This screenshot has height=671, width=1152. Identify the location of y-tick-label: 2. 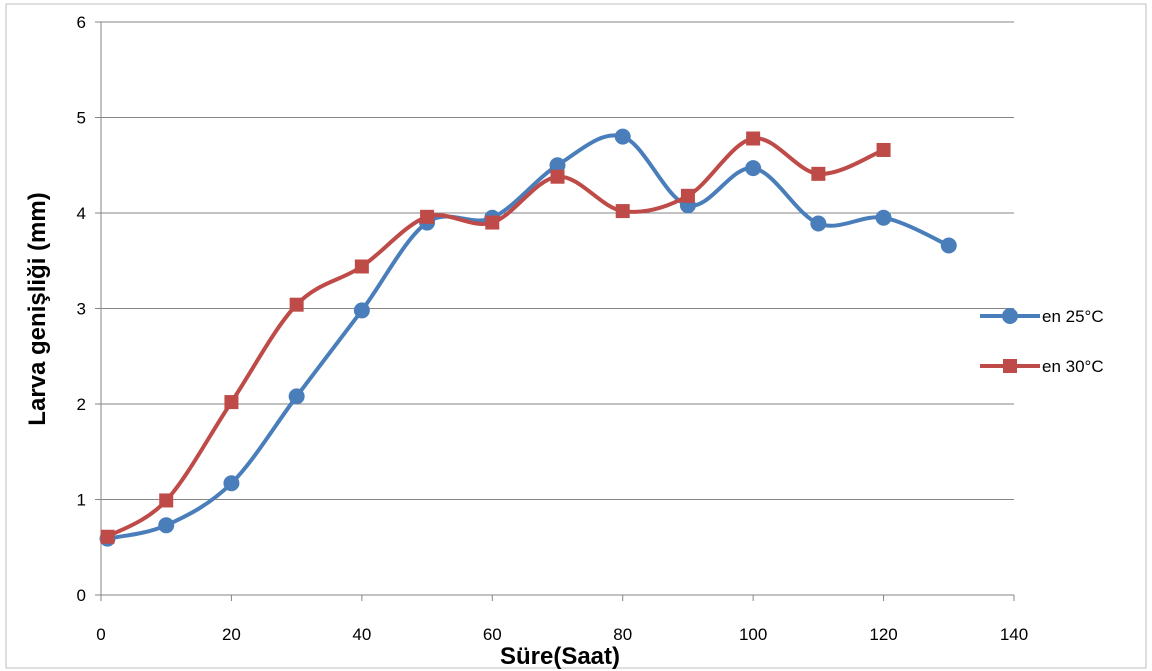
(81, 404).